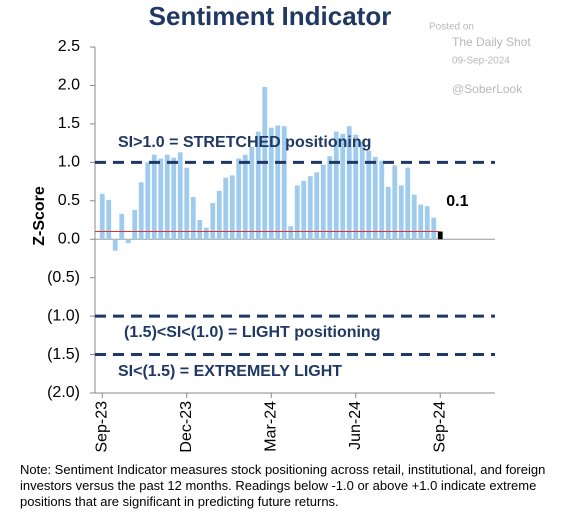  What do you see at coordinates (101, 427) in the screenshot?
I see `x-tick-label: Sep-23` at bounding box center [101, 427].